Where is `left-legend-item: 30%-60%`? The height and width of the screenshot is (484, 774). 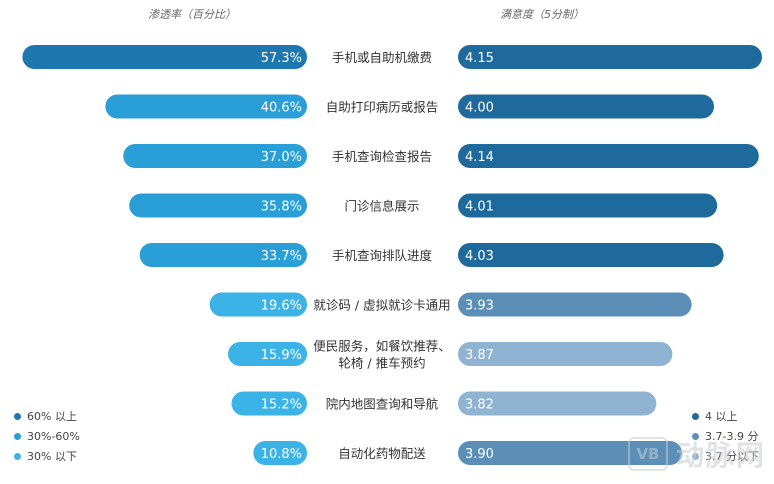 left-legend-item: 30%-60% is located at coordinates (47, 436).